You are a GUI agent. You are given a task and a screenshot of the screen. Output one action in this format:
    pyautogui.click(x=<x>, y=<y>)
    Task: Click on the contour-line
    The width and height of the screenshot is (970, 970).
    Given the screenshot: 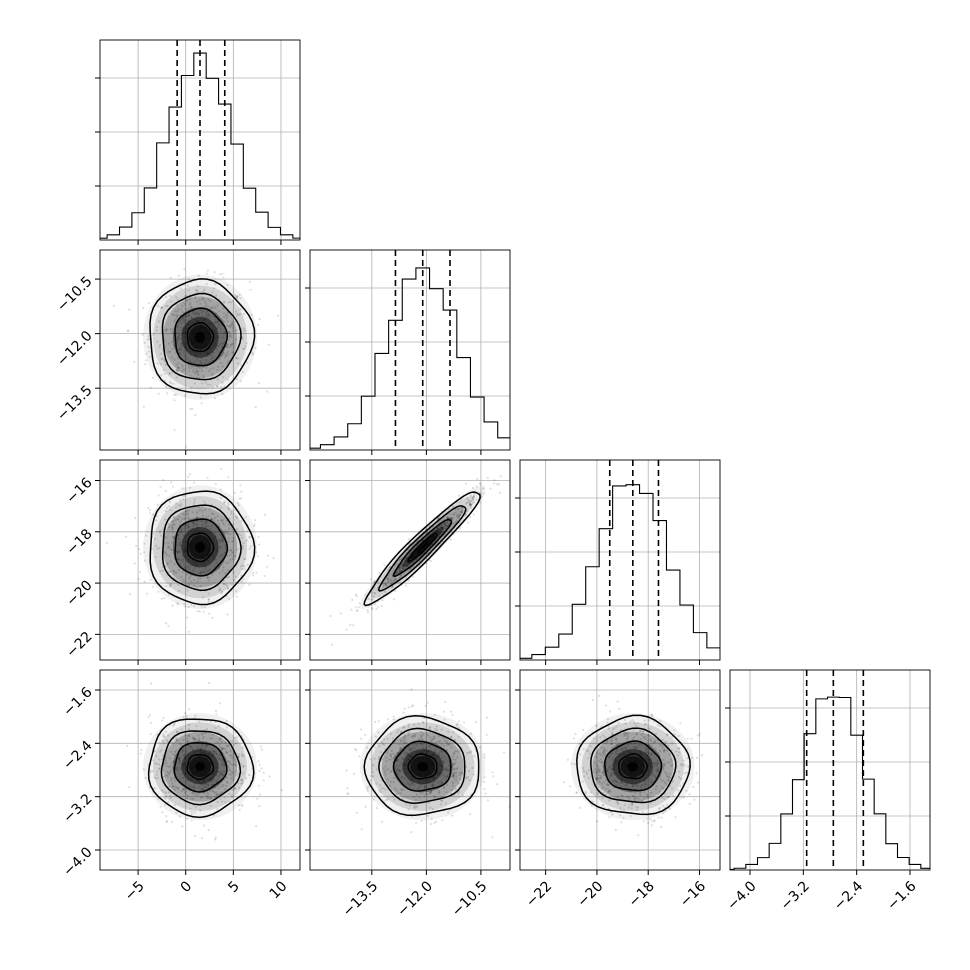 What is the action you would take?
    pyautogui.click(x=201, y=547)
    